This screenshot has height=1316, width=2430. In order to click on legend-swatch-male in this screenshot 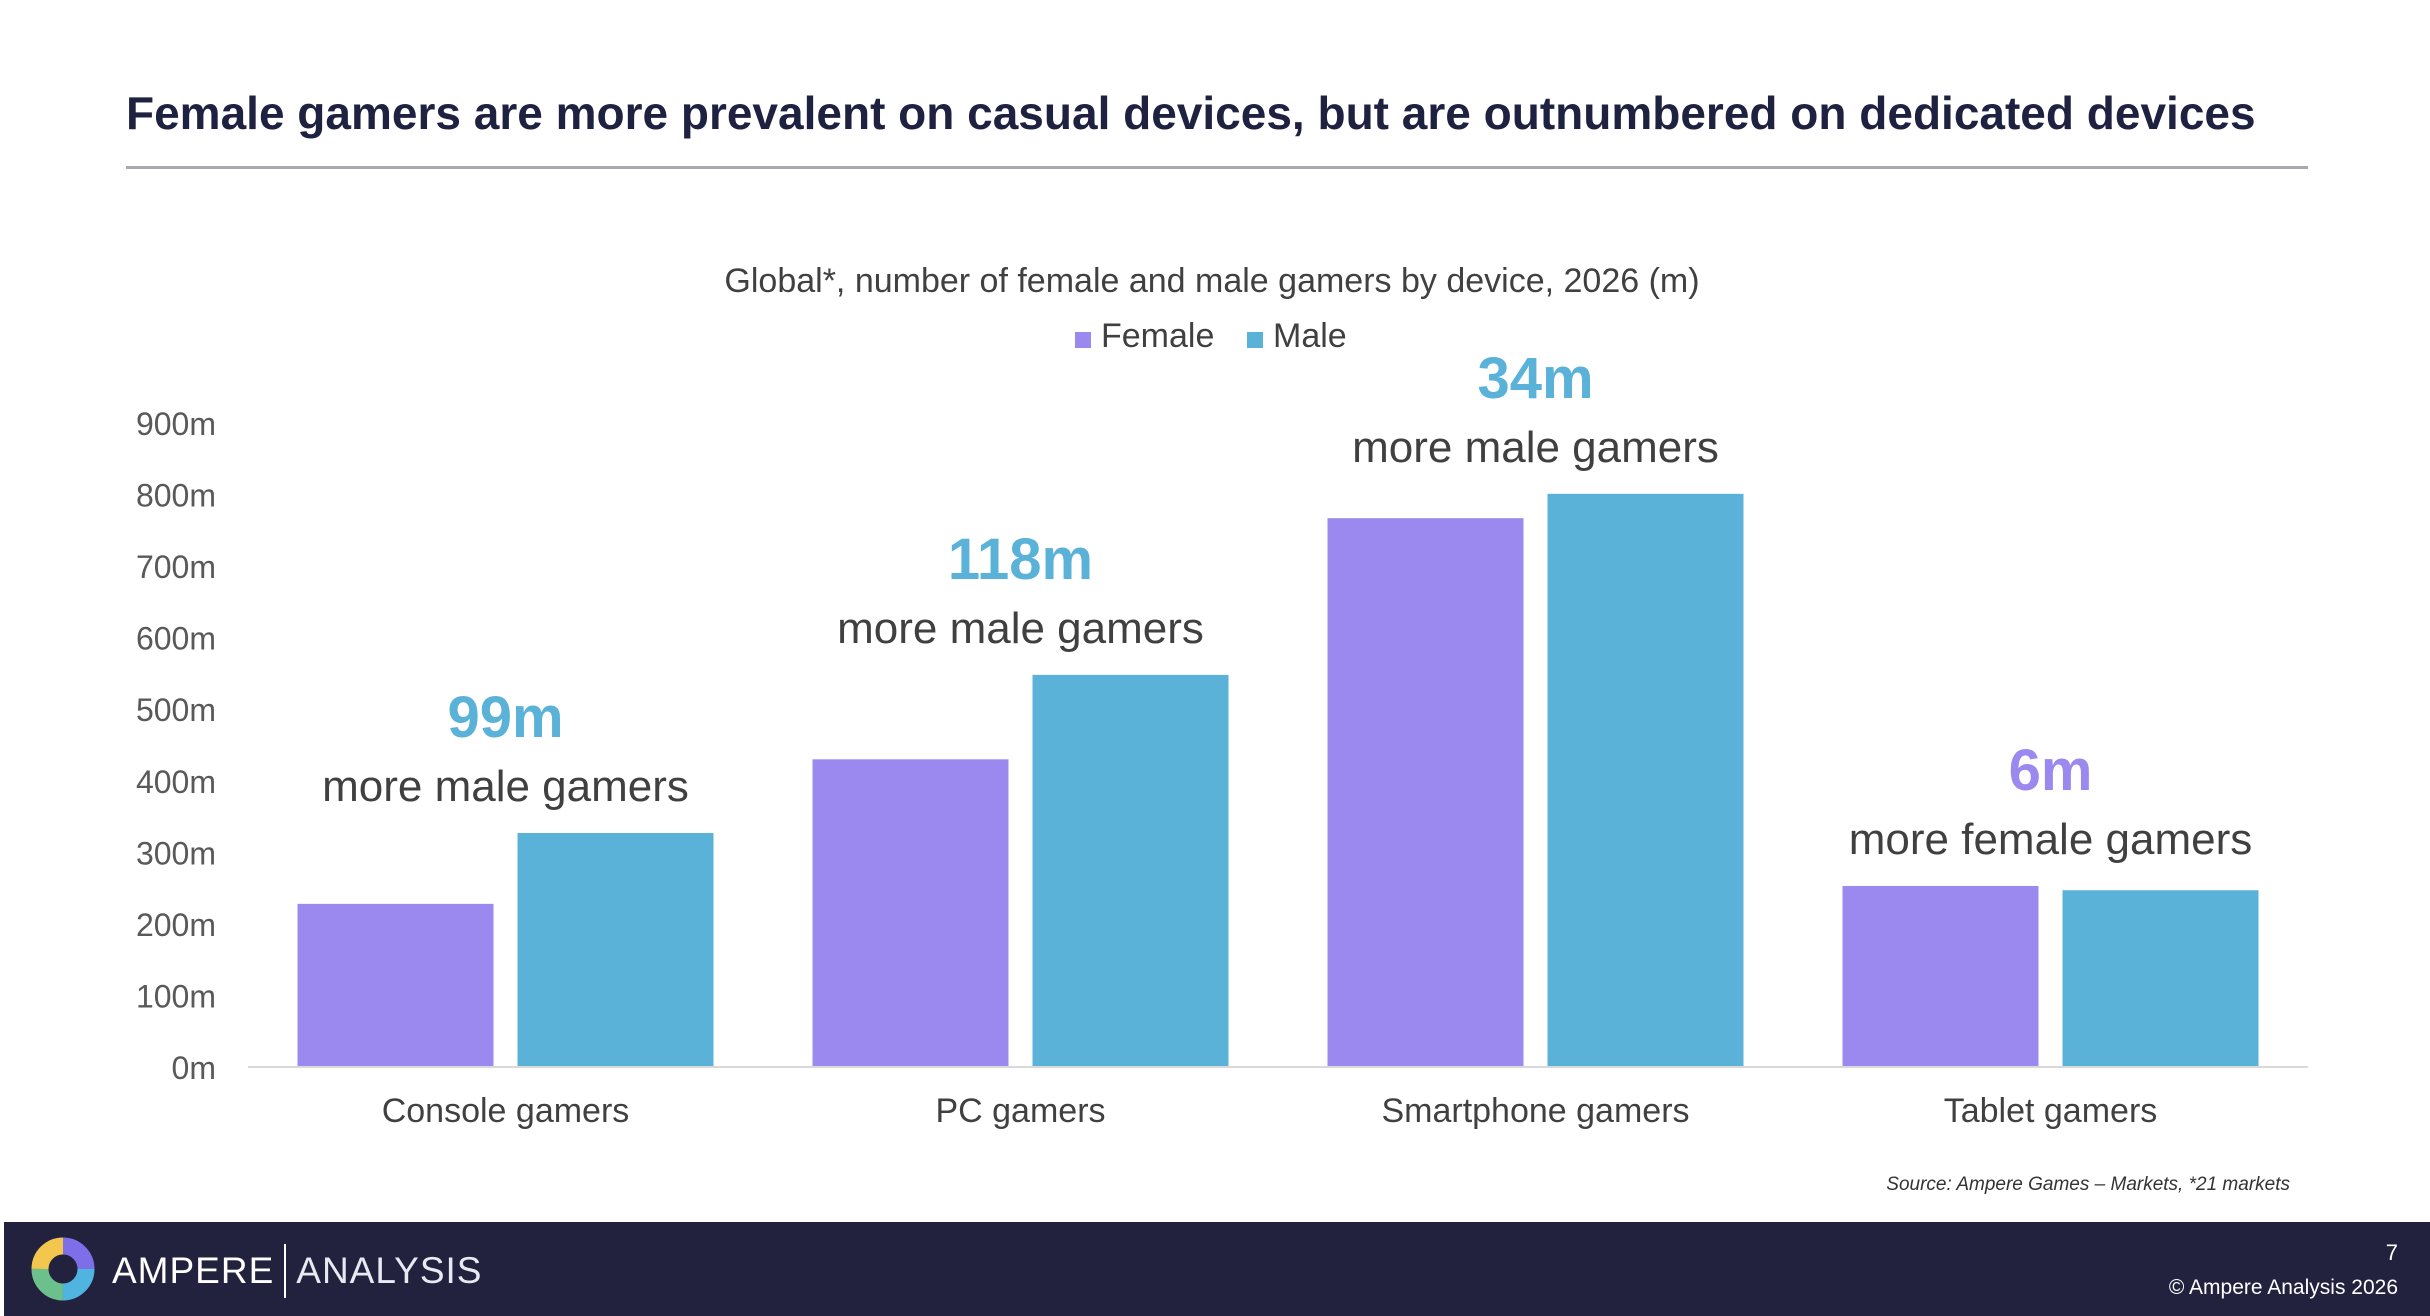, I will do `click(1255, 340)`.